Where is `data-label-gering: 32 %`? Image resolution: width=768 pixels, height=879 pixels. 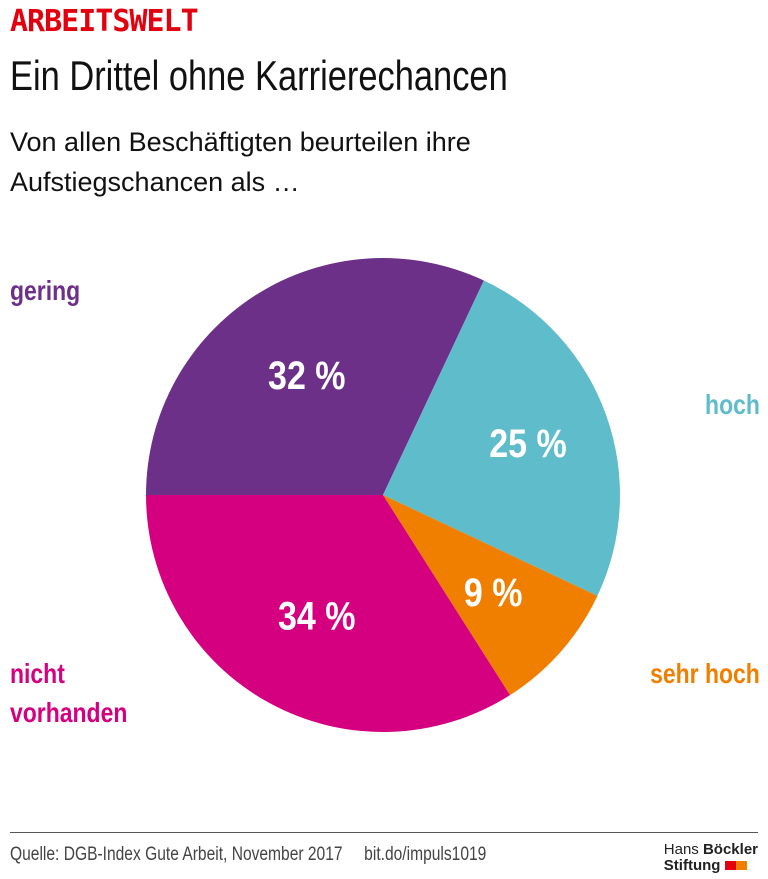 data-label-gering: 32 % is located at coordinates (306, 374).